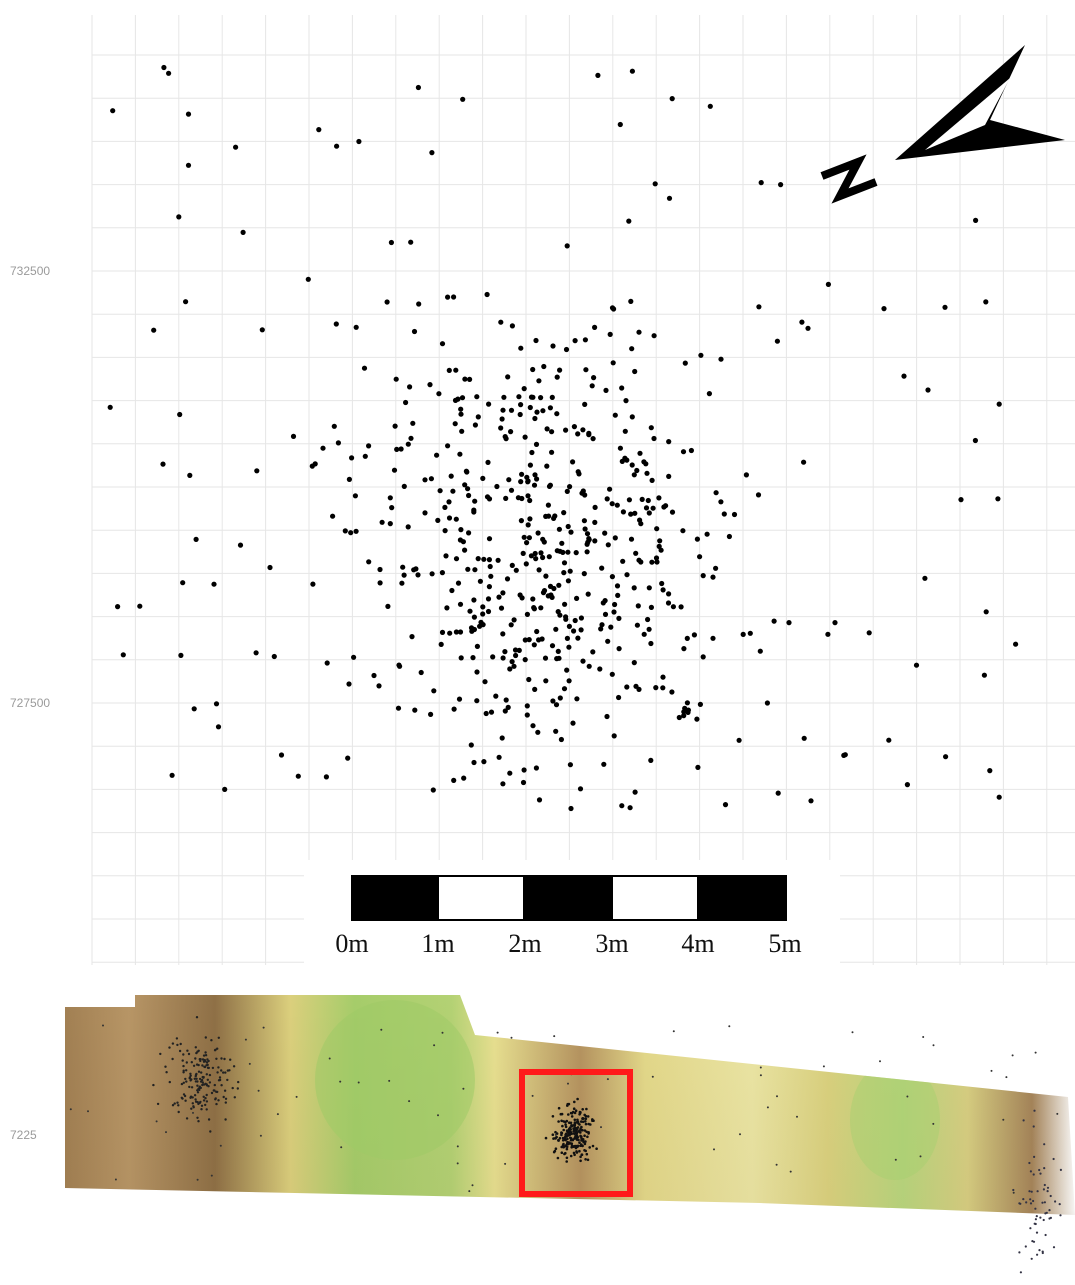 The width and height of the screenshot is (1075, 1285). Describe the element at coordinates (576, 1133) in the screenshot. I see `highlight-box` at that location.